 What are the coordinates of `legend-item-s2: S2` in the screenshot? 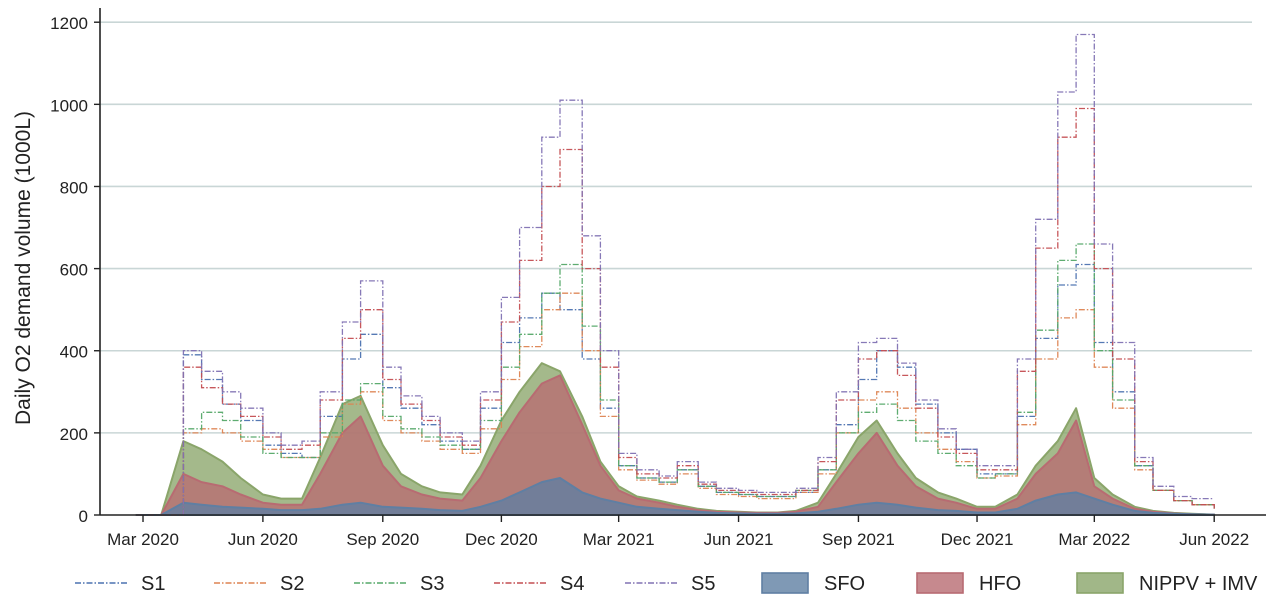 It's located at (259, 584).